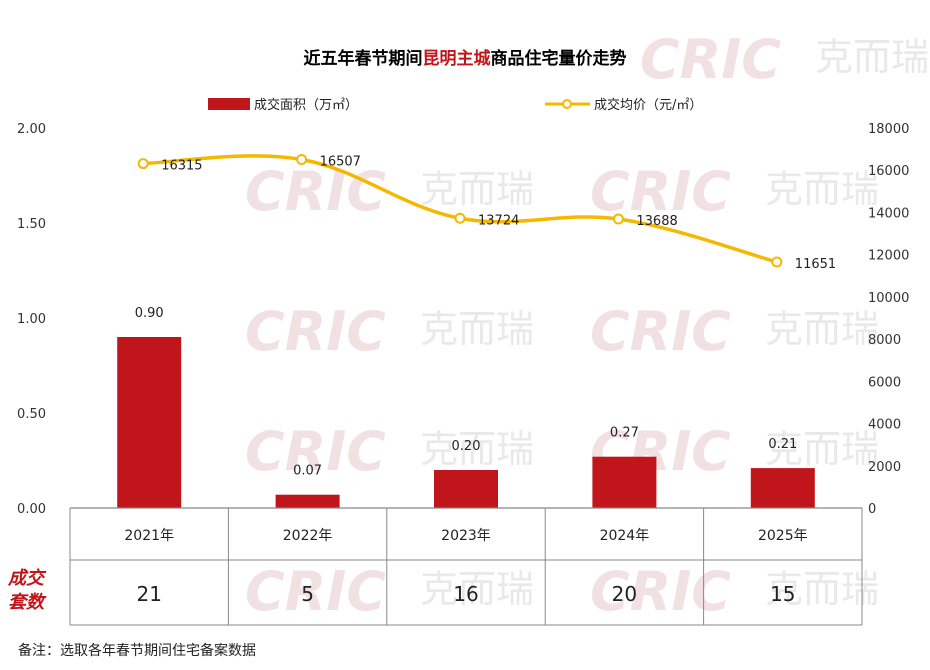 The width and height of the screenshot is (930, 670). What do you see at coordinates (559, 58) in the screenshot?
I see `title-suffix: 商品住宅量价走势` at bounding box center [559, 58].